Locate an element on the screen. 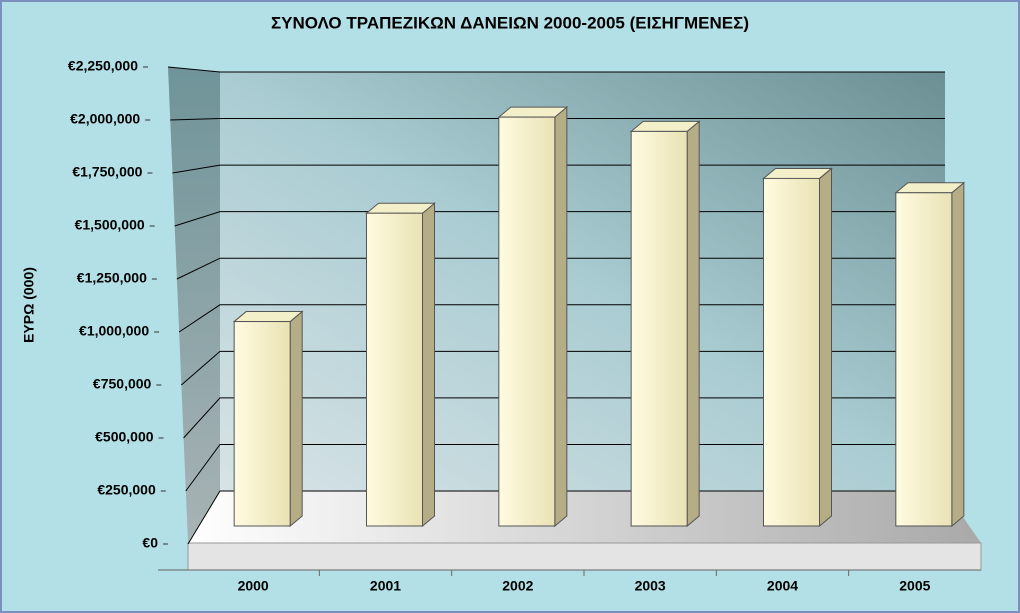 This screenshot has height=613, width=1020. side-wall is located at coordinates (194, 305).